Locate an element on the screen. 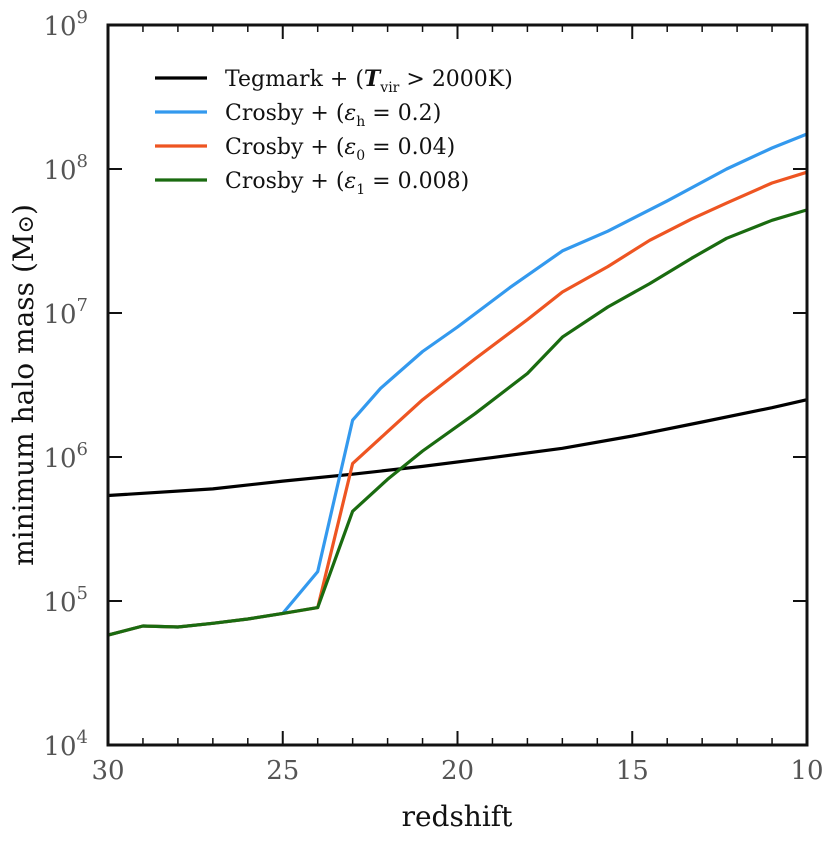  y-tick-label: 10⁵ is located at coordinates (65, 600).